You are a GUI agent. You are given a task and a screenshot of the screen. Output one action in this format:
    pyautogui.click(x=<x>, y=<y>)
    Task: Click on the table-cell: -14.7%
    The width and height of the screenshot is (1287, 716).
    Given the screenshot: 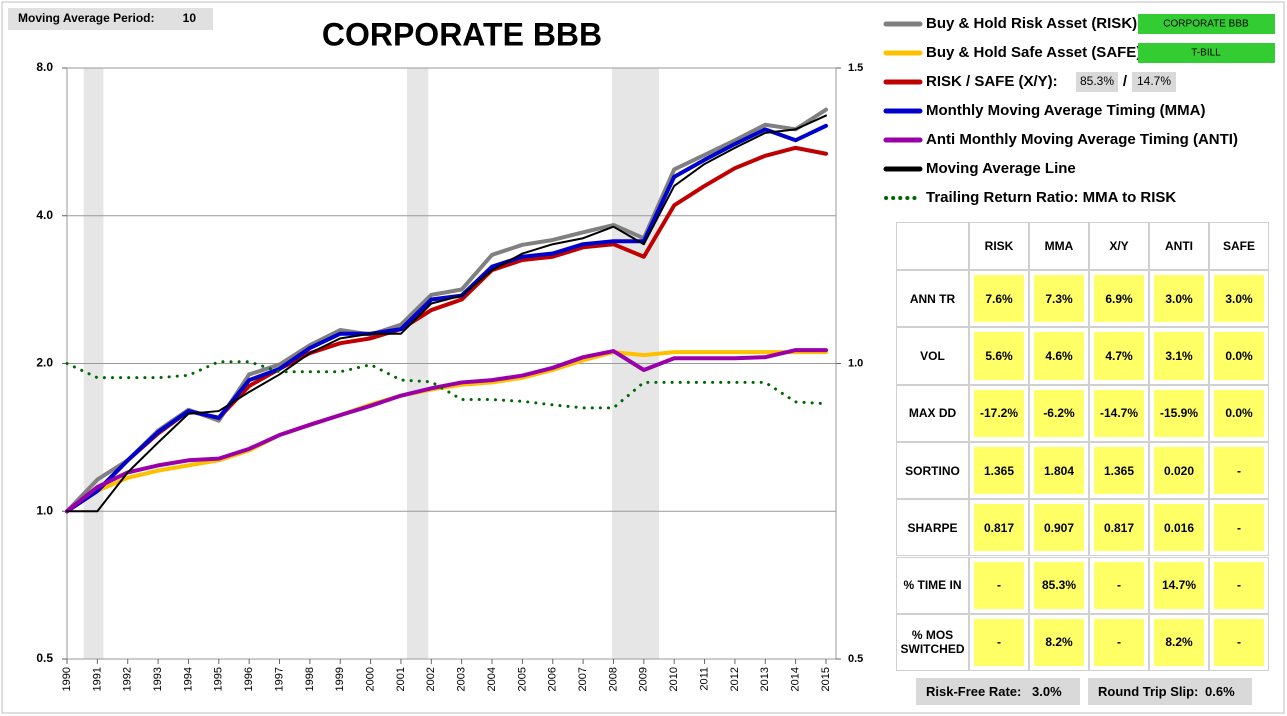 What is the action you would take?
    pyautogui.click(x=1119, y=413)
    